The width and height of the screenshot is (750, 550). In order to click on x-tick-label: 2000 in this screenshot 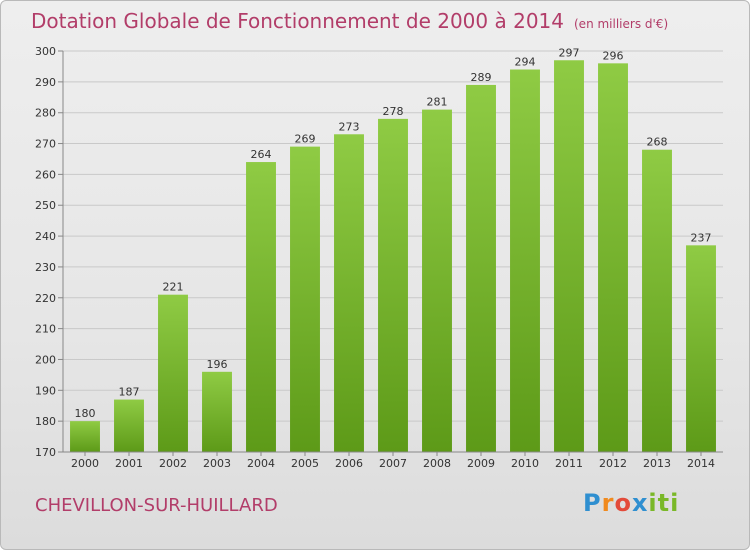, I will do `click(85, 463)`.